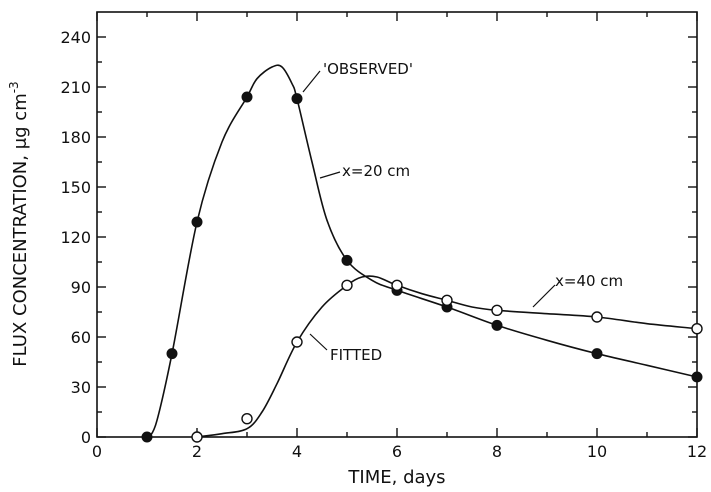  I want to click on y-axis-title-exponent: -3, so click(14, 87).